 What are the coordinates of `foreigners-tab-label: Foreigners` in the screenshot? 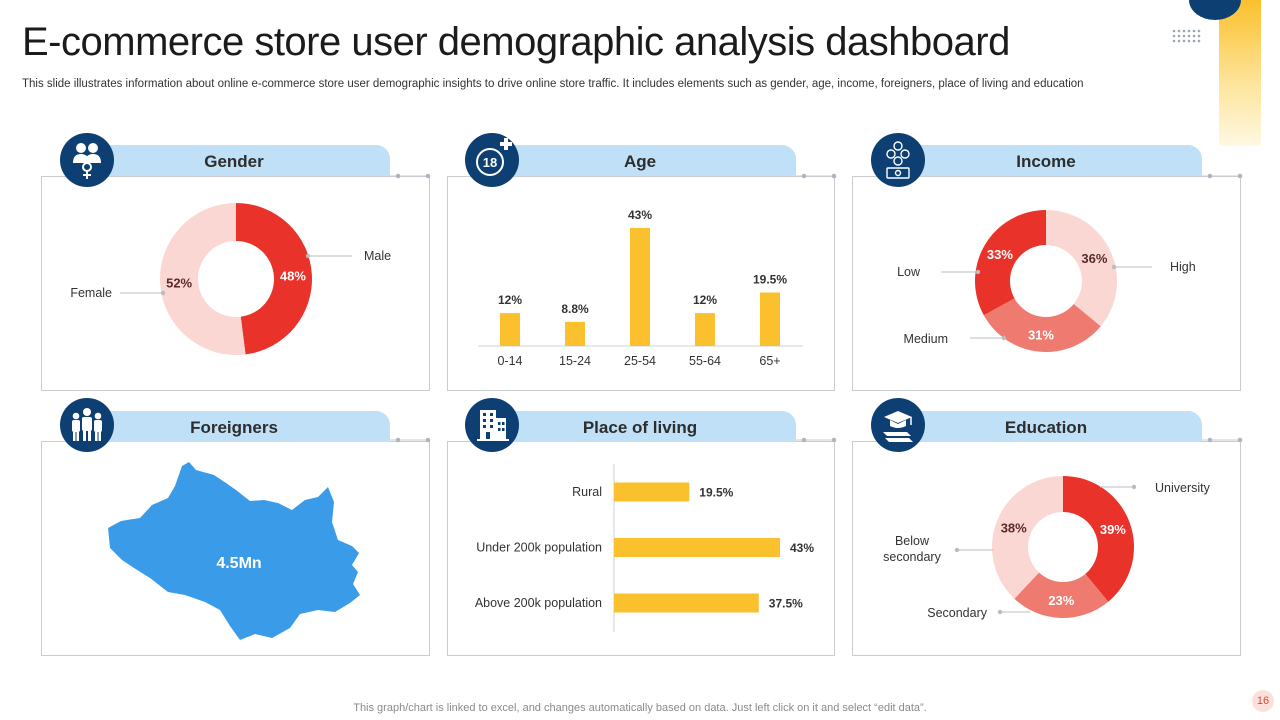 It's located at (234, 427).